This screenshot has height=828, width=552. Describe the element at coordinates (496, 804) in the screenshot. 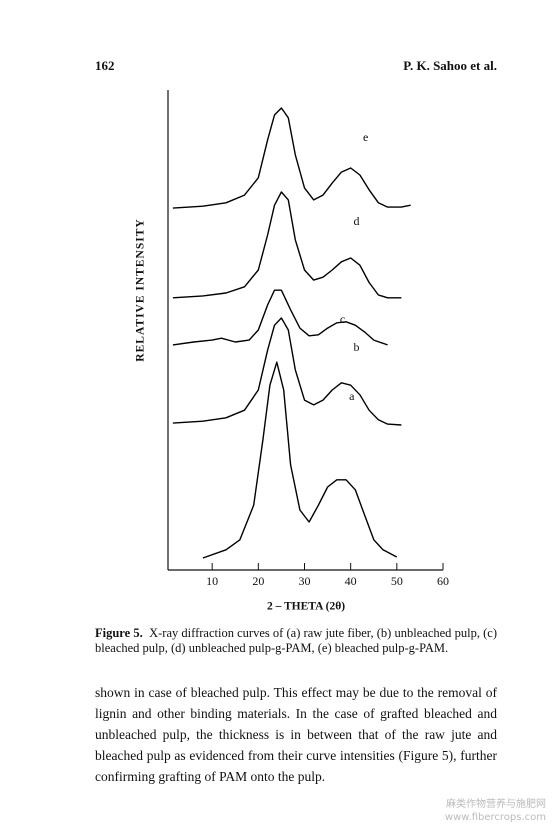

I see `watermark-line: 麻类作物营养与施肥网` at that location.